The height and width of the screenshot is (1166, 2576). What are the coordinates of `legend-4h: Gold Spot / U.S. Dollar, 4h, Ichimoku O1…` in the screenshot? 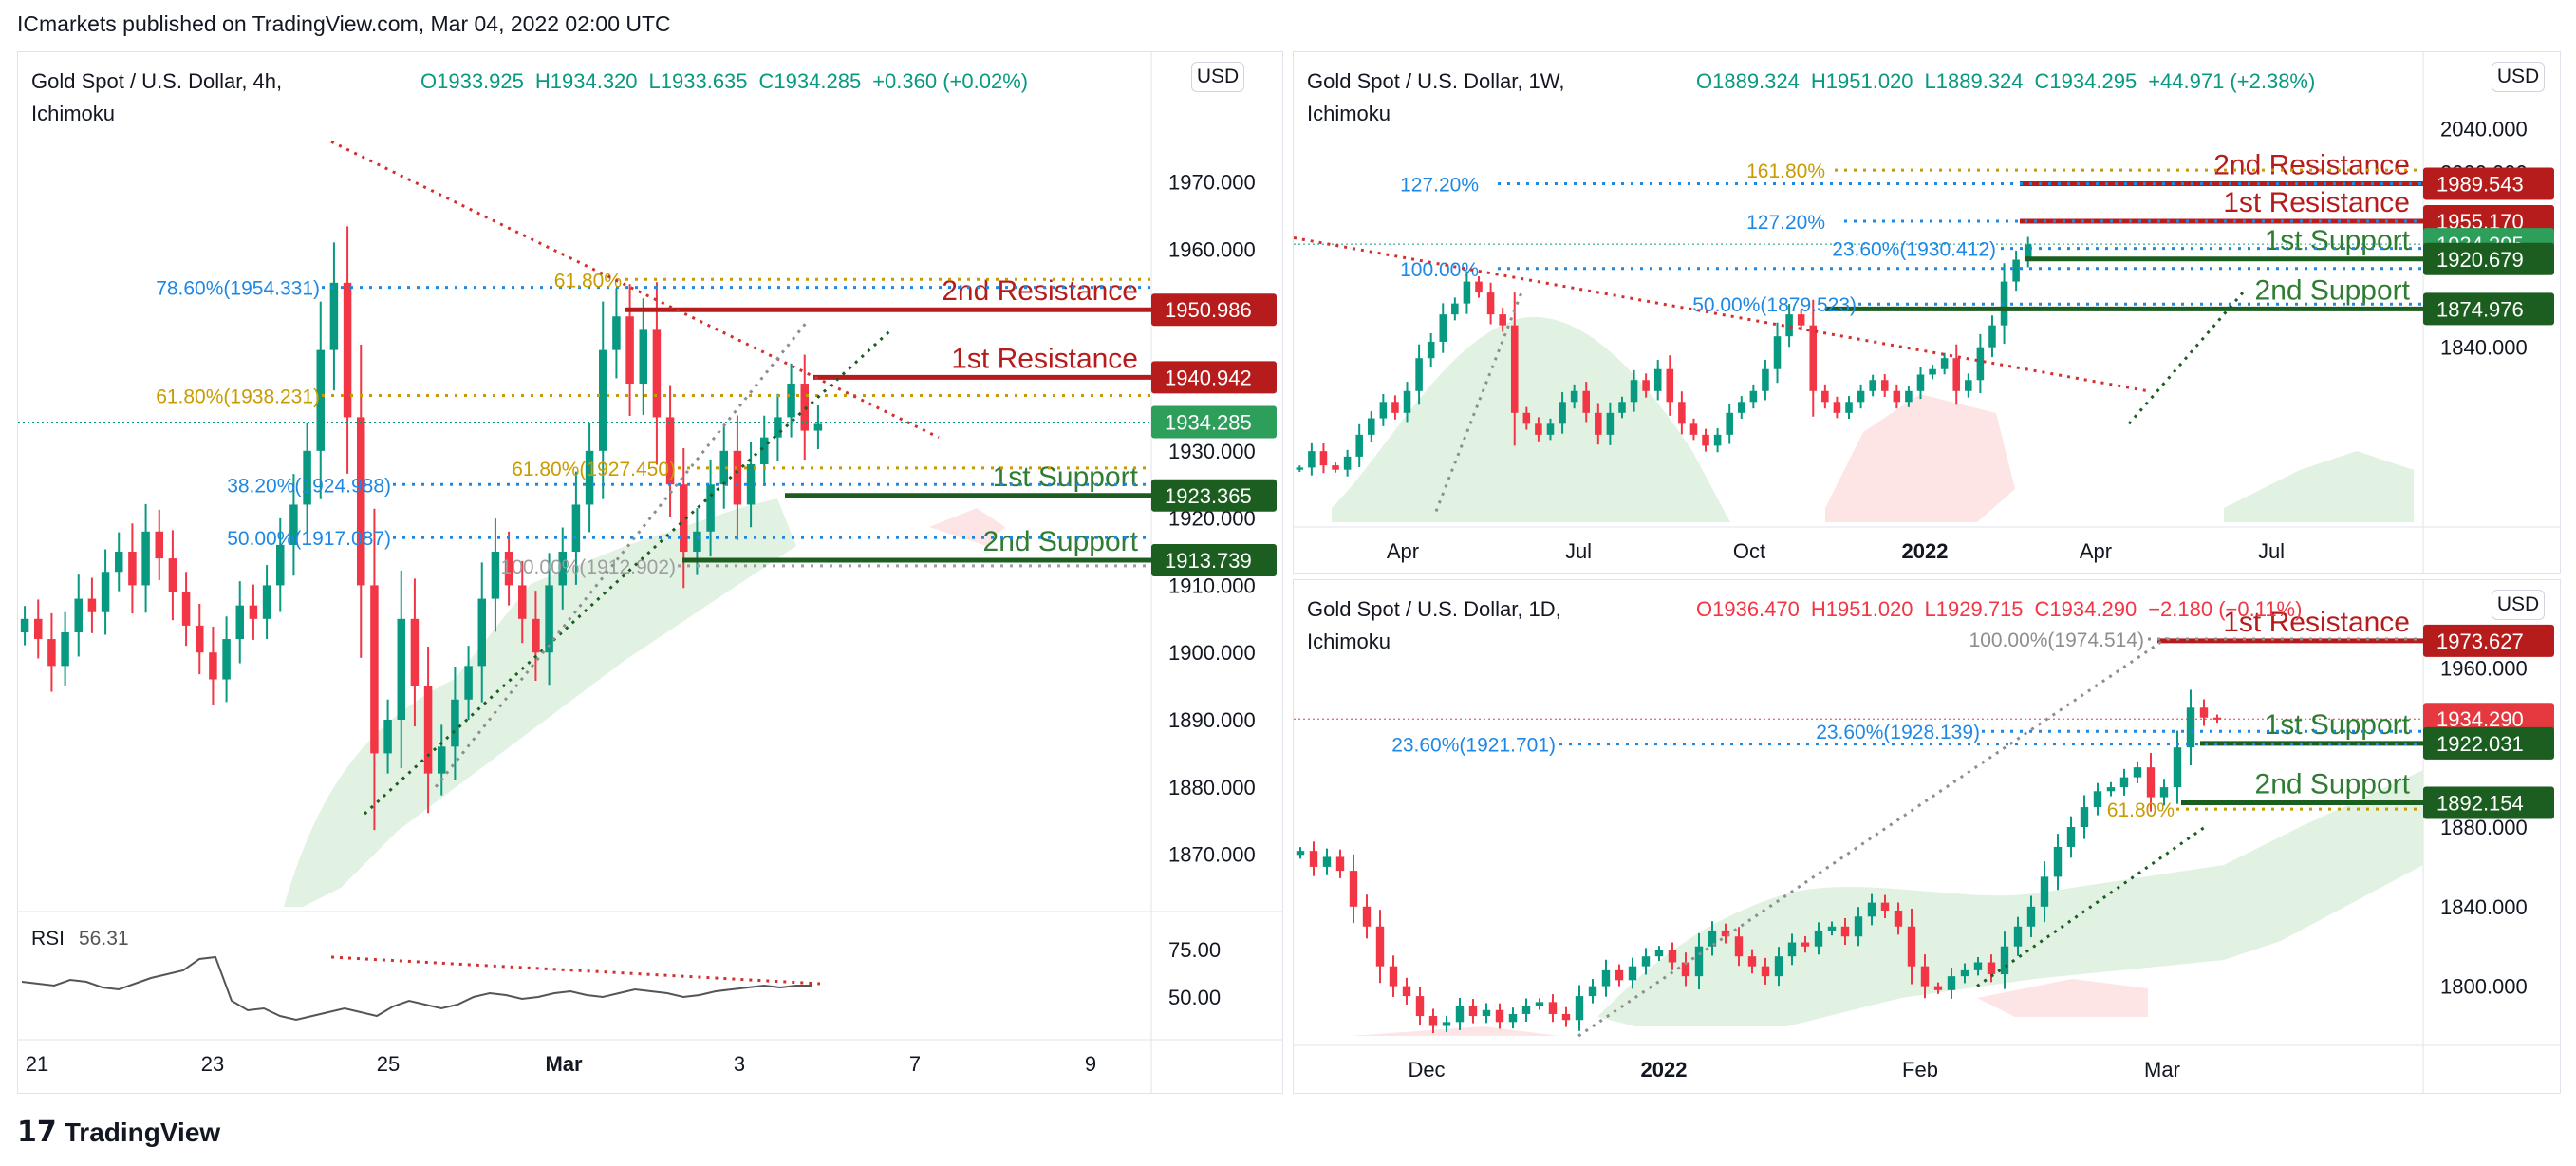 It's located at (529, 98).